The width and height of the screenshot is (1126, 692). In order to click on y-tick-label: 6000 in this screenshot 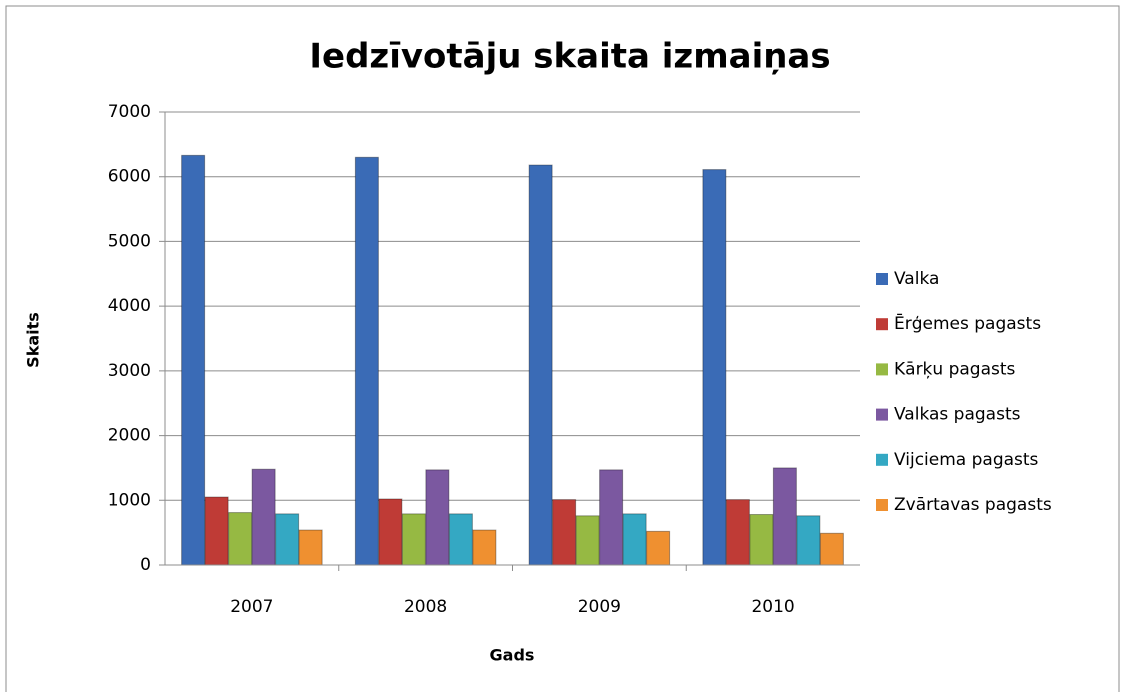, I will do `click(129, 177)`.